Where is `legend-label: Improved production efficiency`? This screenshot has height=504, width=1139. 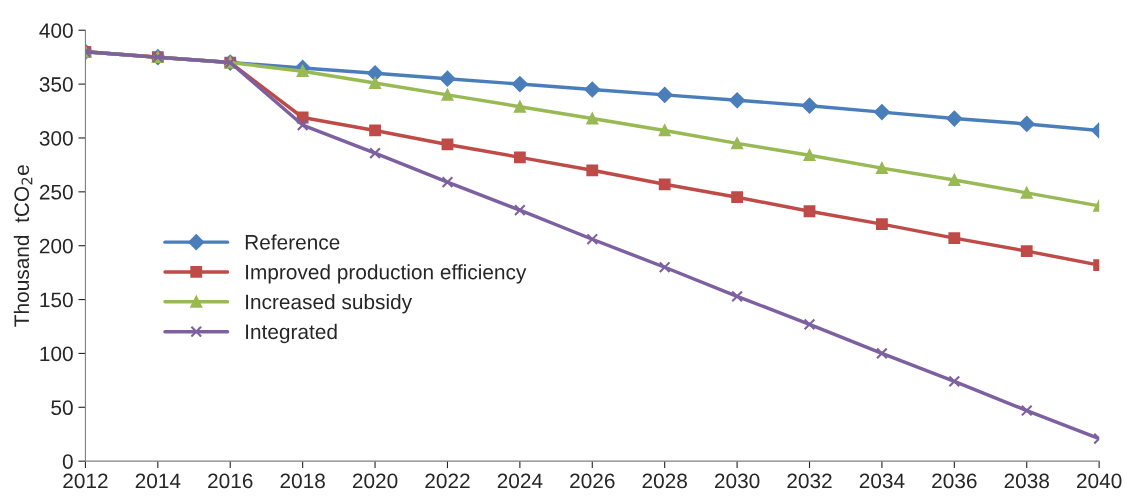 legend-label: Improved production efficiency is located at coordinates (386, 274).